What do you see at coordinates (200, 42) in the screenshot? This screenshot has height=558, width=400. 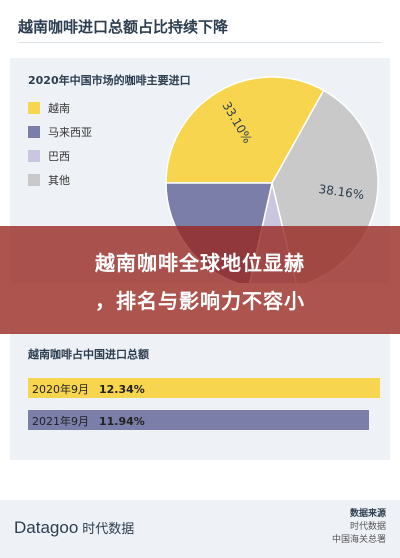 I see `title-divider` at bounding box center [200, 42].